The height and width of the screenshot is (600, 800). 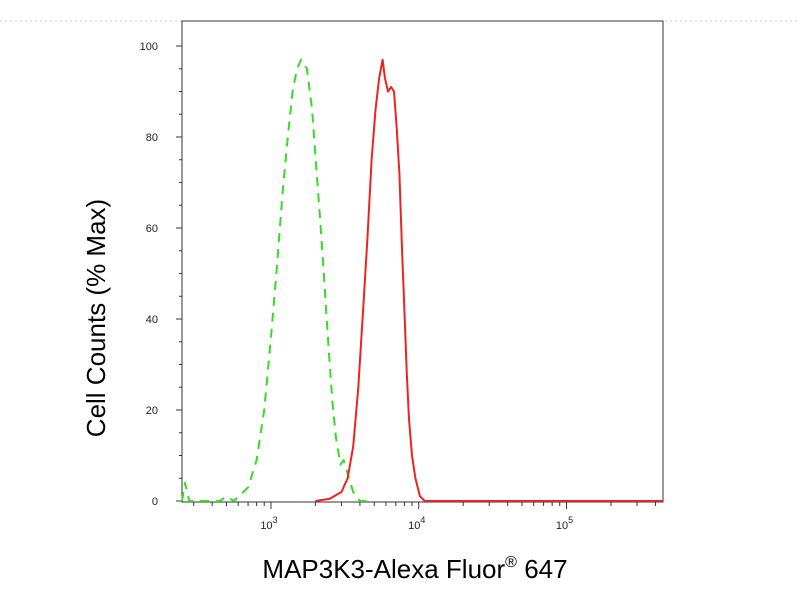 What do you see at coordinates (511, 562) in the screenshot?
I see `x-axis-title-superscript: ®` at bounding box center [511, 562].